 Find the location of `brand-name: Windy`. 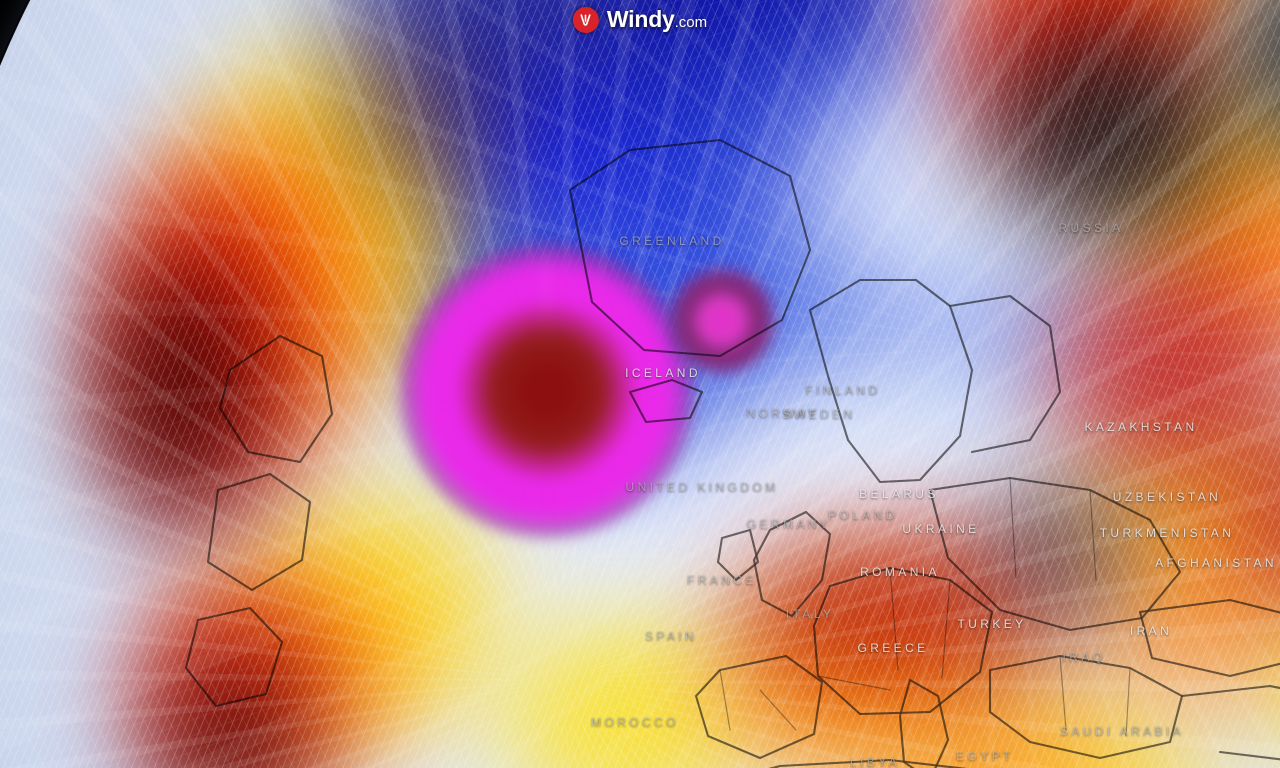

brand-name: Windy is located at coordinates (640, 19).